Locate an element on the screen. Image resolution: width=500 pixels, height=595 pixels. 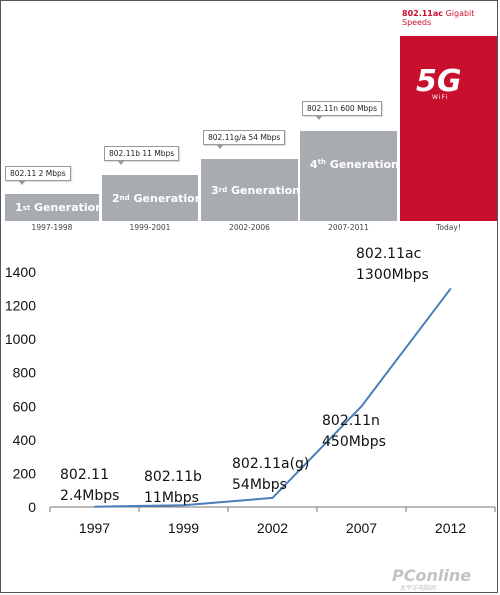
callout-gen-1: 802.11 2 Mbps is located at coordinates (38, 175).